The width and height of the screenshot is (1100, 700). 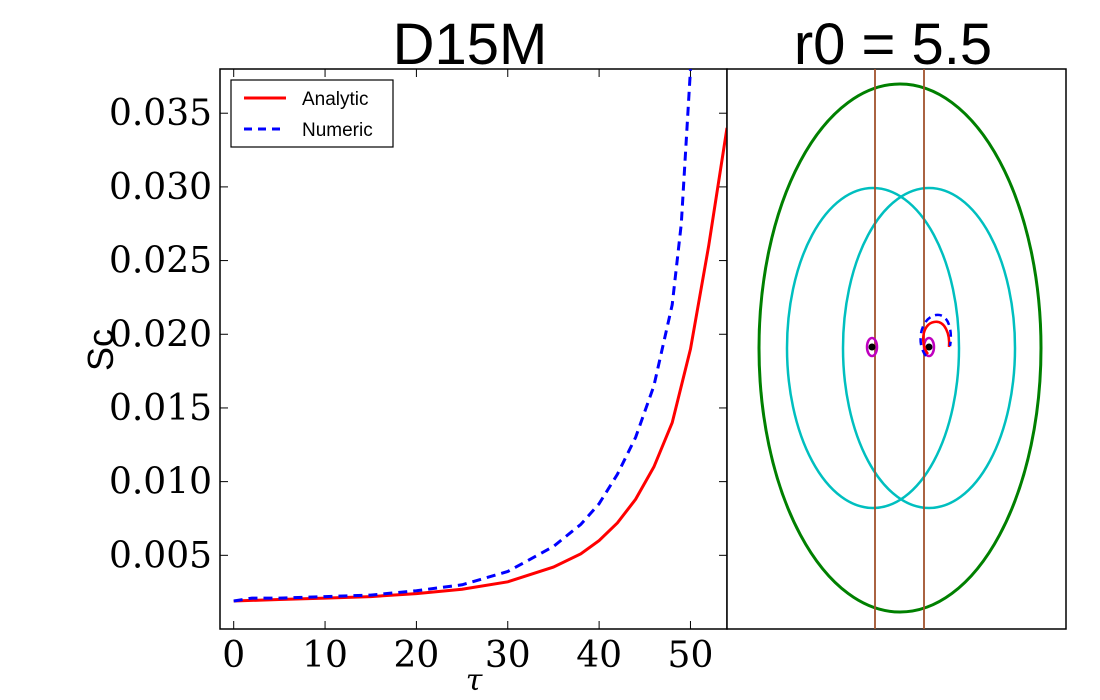 What do you see at coordinates (691, 655) in the screenshot?
I see `x-tick-label: 50` at bounding box center [691, 655].